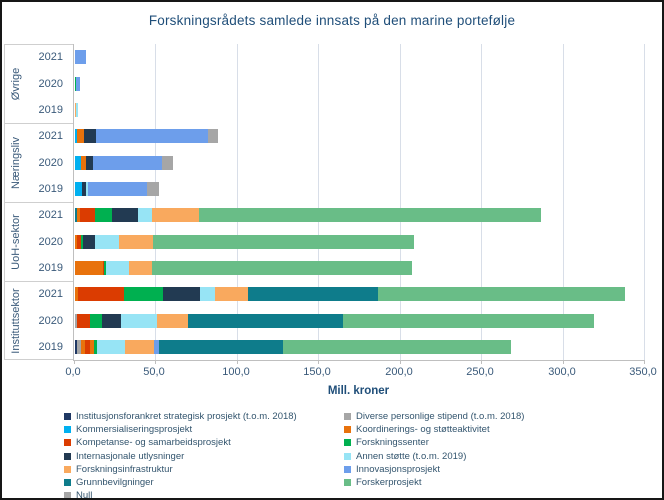  What do you see at coordinates (130, 456) in the screenshot?
I see `legend-label: Internasjonale utlysninger` at bounding box center [130, 456].